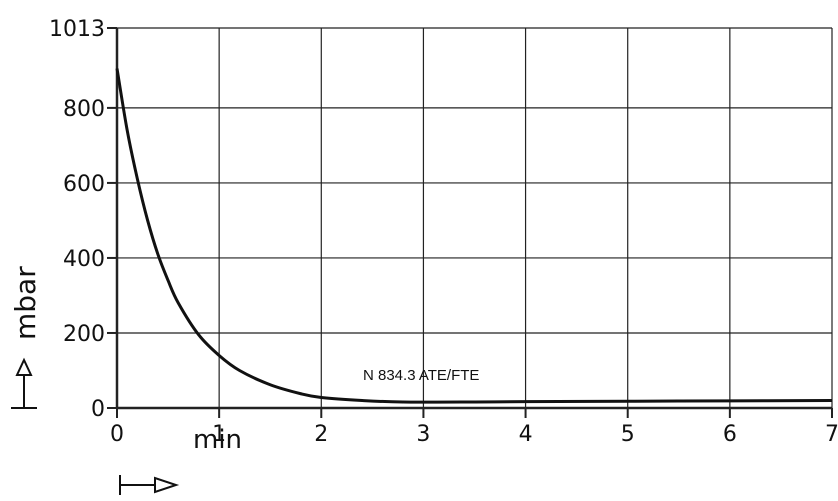  What do you see at coordinates (730, 434) in the screenshot?
I see `x-tick-label: 6` at bounding box center [730, 434].